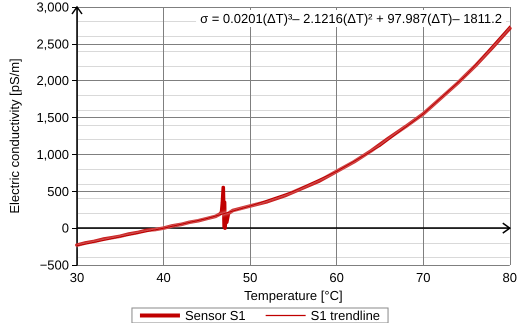  I want to click on x-axis-title: Temperature [°C], so click(293, 295).